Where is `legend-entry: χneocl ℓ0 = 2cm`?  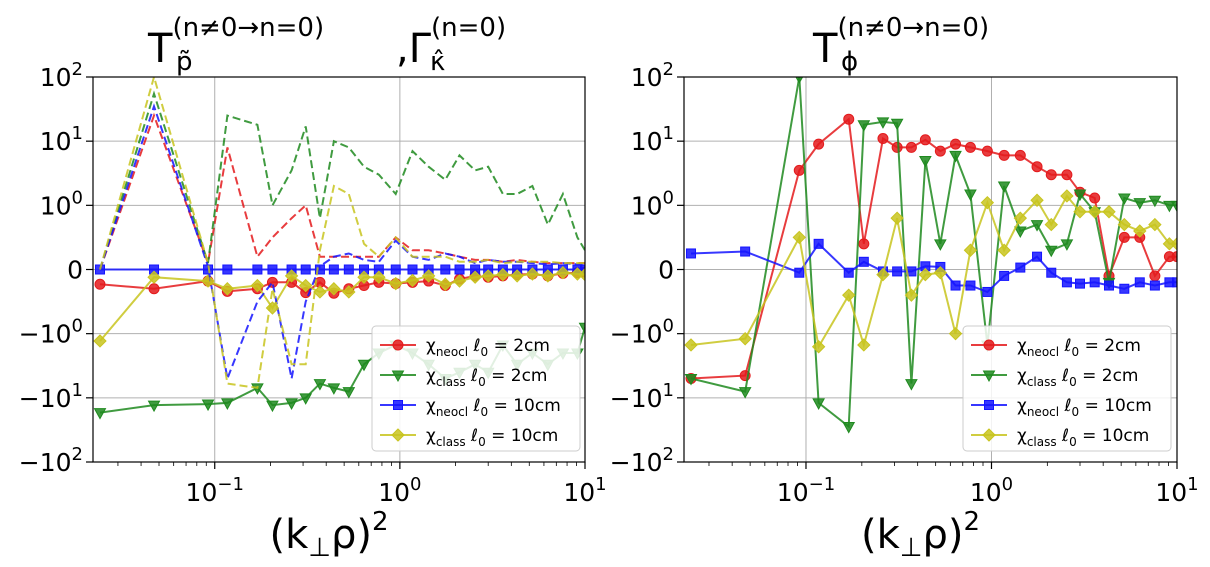
legend-entry: χneocl ℓ0 = 2cm is located at coordinates (465, 347).